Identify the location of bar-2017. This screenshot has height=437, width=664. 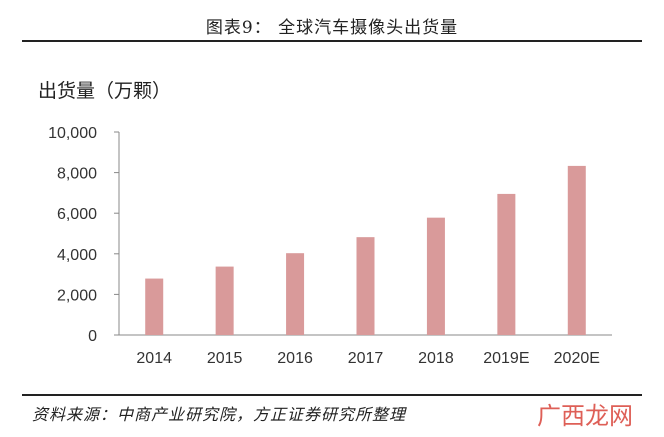
(365, 286).